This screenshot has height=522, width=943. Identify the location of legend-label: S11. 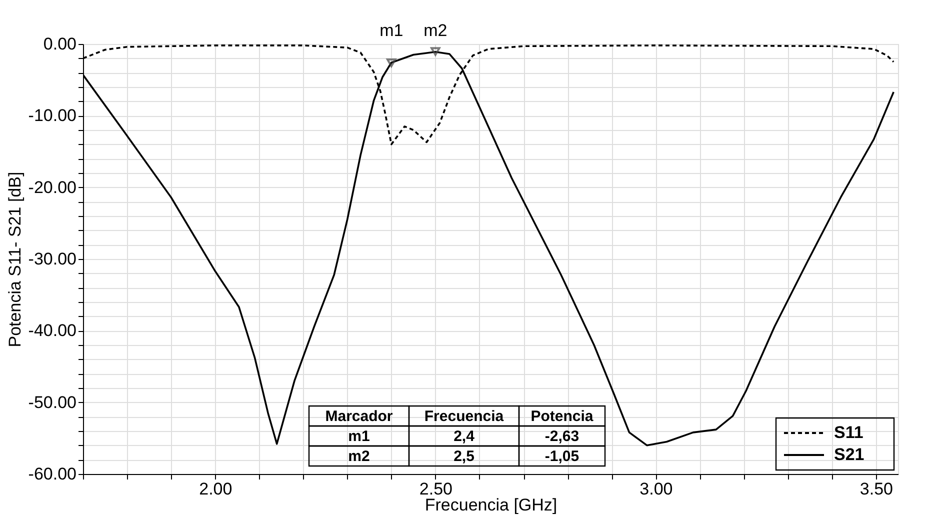
(849, 432).